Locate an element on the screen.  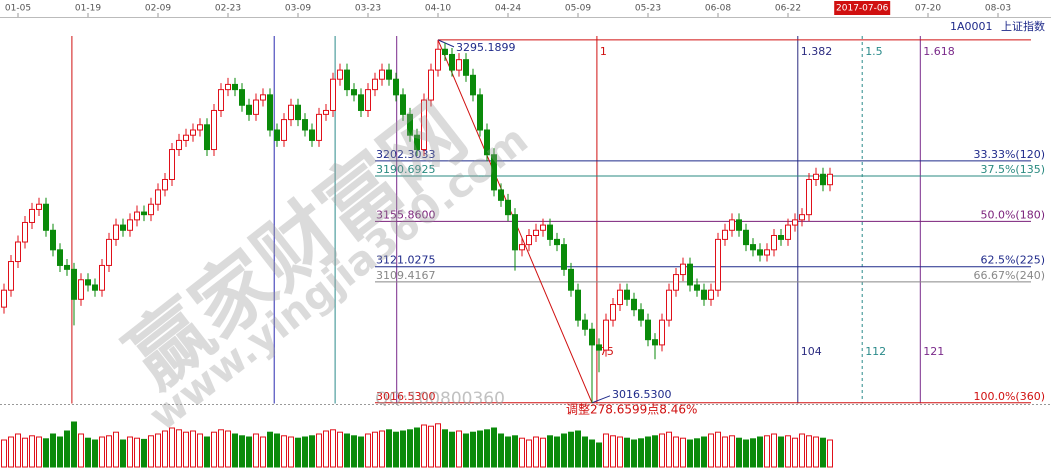
x-tick-label: 06-22 is located at coordinates (788, 9).